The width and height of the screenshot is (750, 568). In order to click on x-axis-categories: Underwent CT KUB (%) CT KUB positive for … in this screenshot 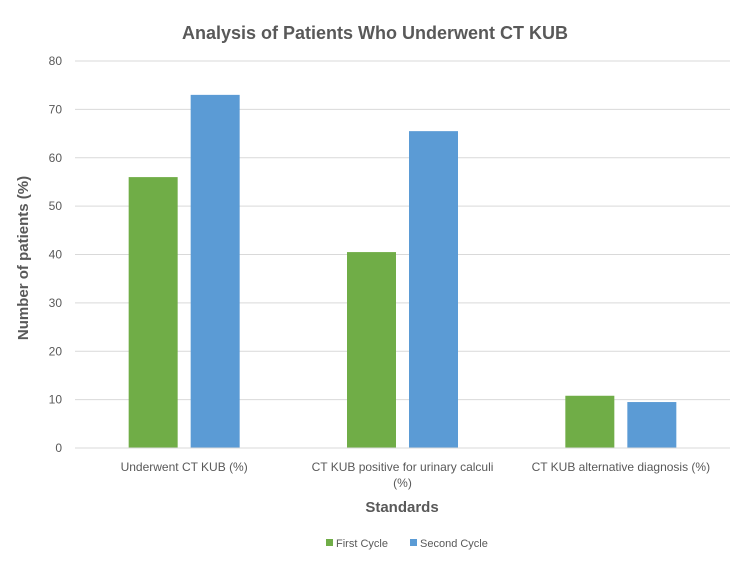, I will do `click(416, 475)`.